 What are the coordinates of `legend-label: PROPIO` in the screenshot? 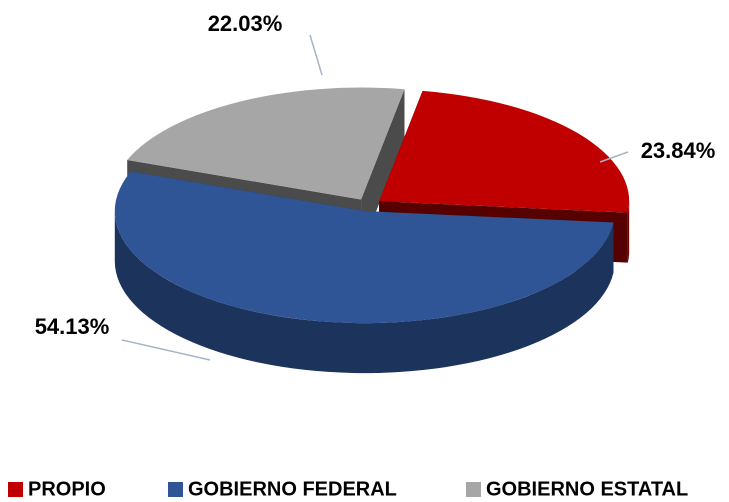 It's located at (67, 489).